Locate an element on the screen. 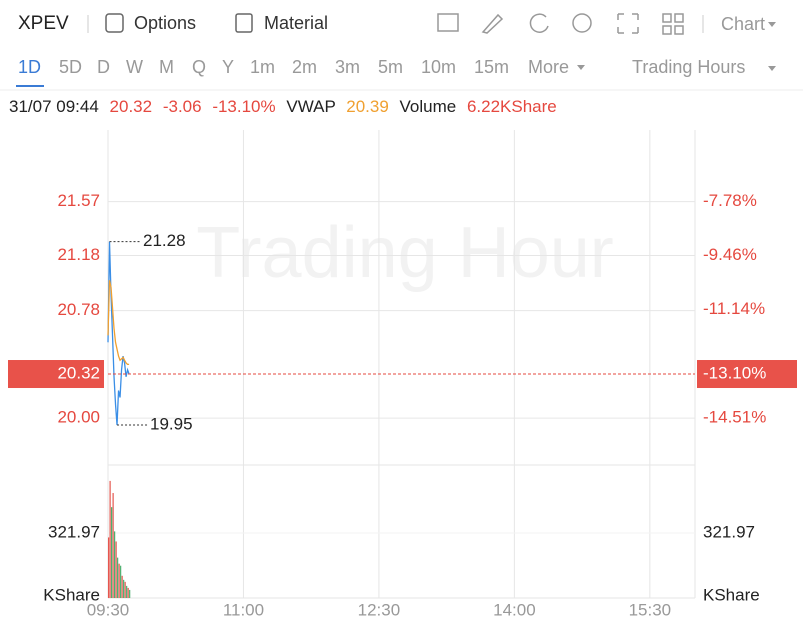 This screenshot has height=629, width=803. y2-tick-label: -14.51% is located at coordinates (734, 417).